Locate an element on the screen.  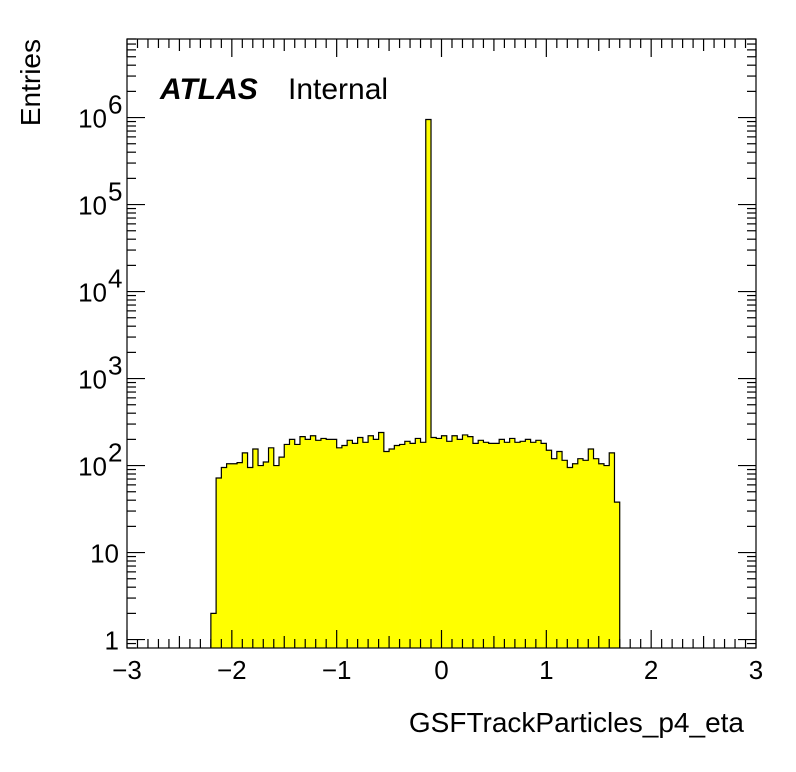
y-tick-exponent: 4 is located at coordinates (115, 279).